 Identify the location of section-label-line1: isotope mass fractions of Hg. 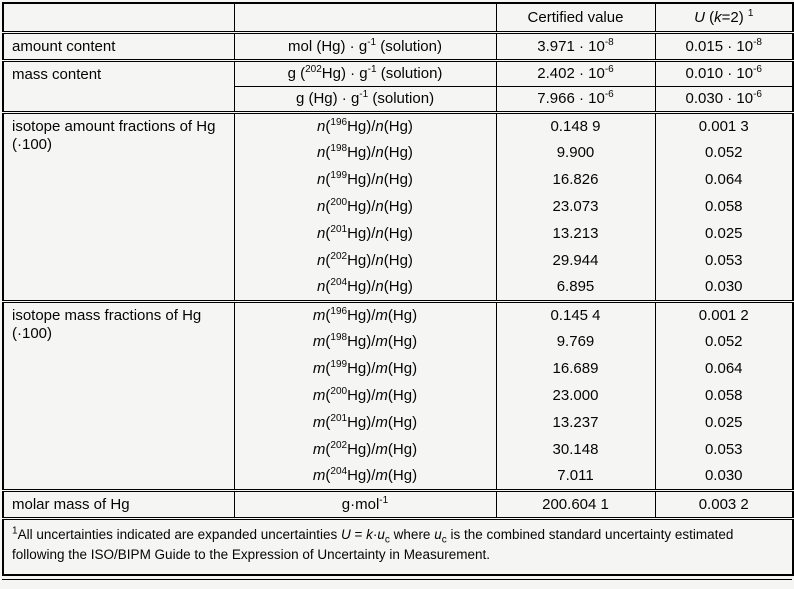
(107, 315).